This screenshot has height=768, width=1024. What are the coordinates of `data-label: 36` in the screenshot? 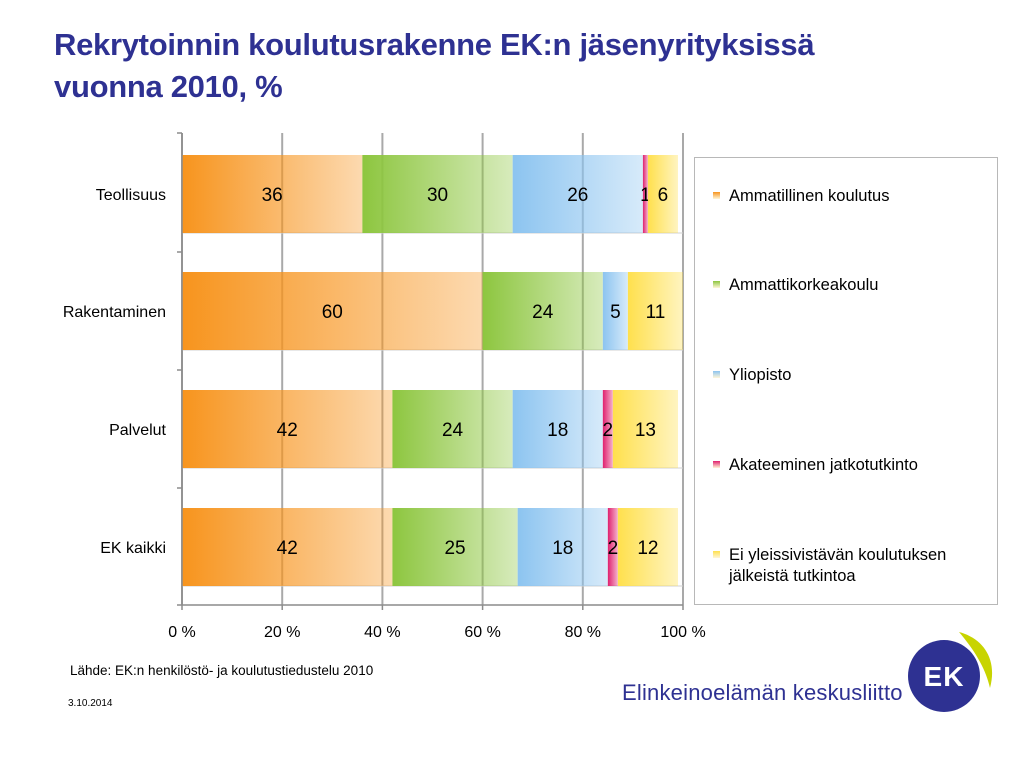 It's located at (272, 195).